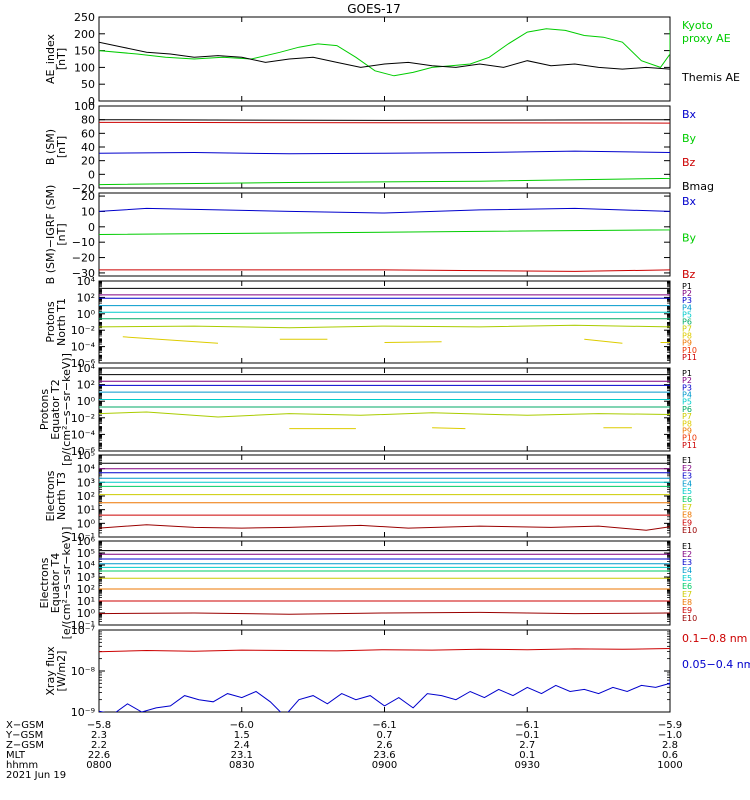 Image resolution: width=750 pixels, height=800 pixels. Describe the element at coordinates (22, 765) in the screenshot. I see `x-row-label: hhmm` at that location.